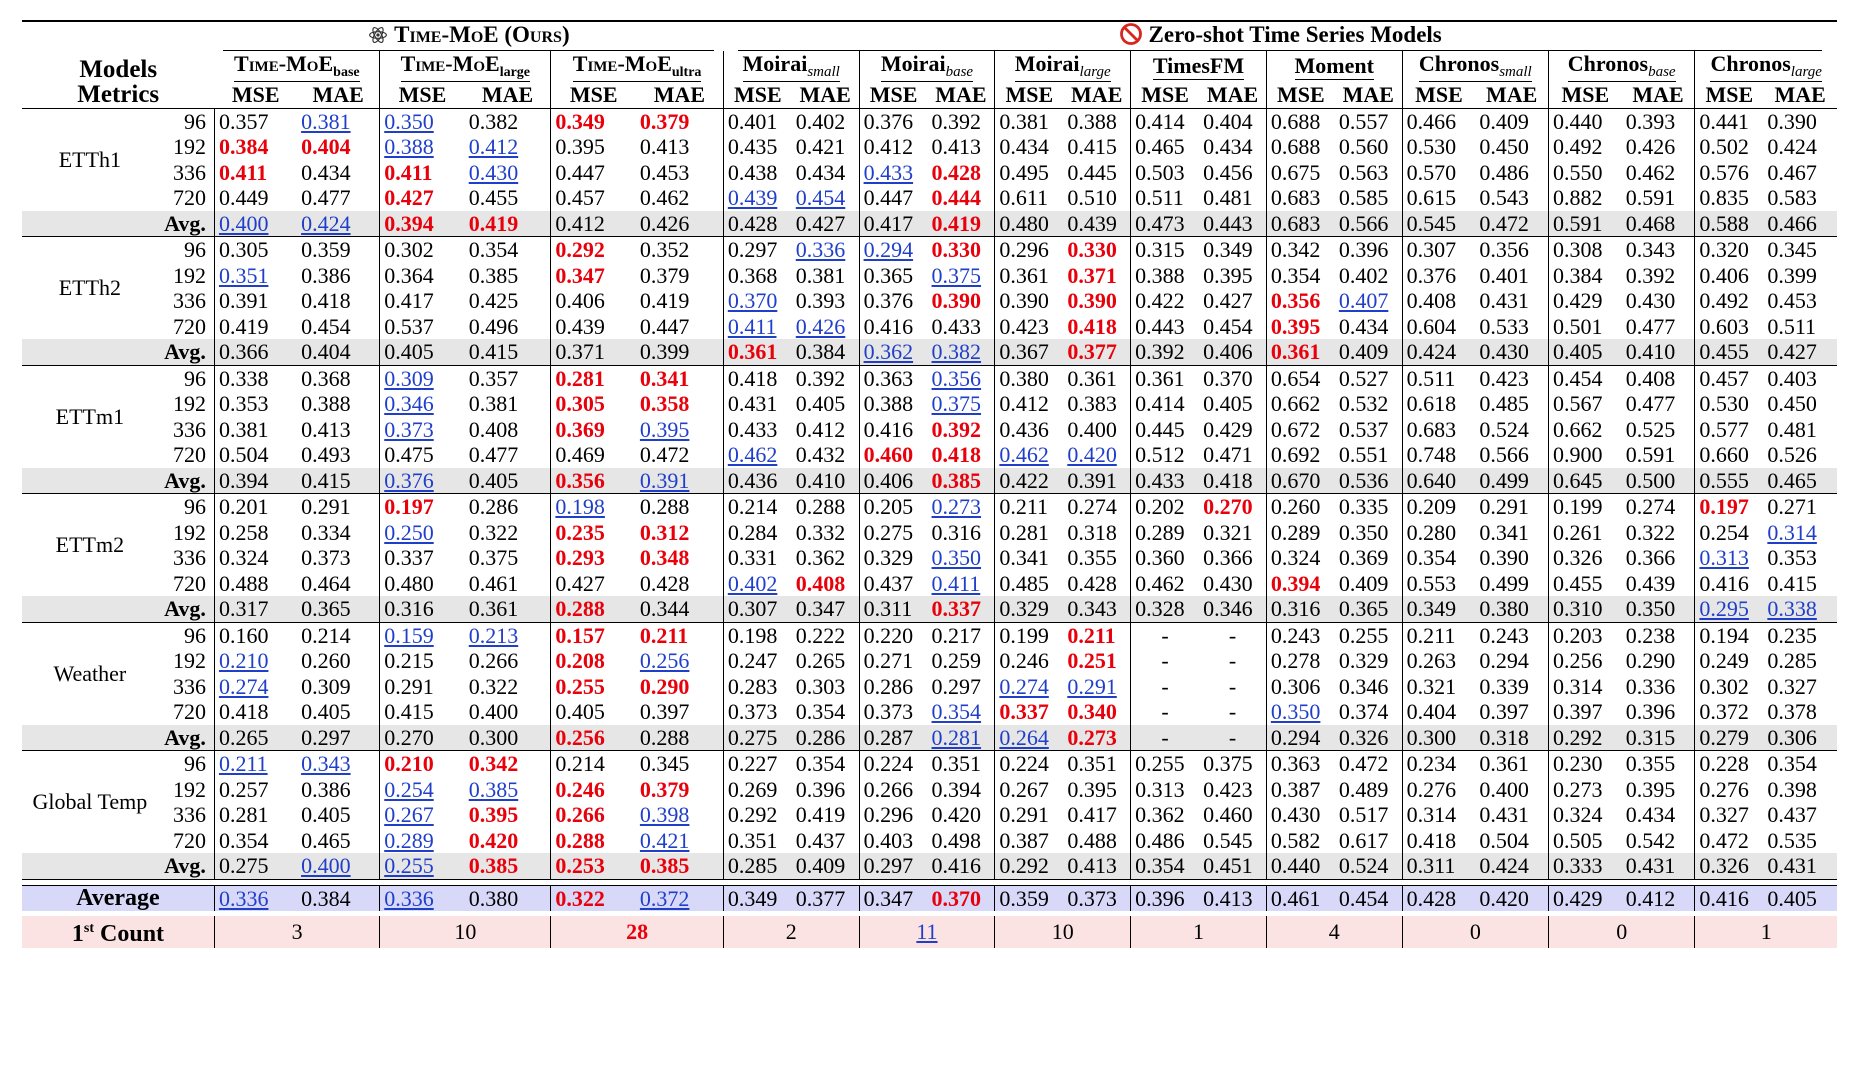 The height and width of the screenshot is (1078, 1851). What do you see at coordinates (189, 583) in the screenshot?
I see `horizon-label: 720` at bounding box center [189, 583].